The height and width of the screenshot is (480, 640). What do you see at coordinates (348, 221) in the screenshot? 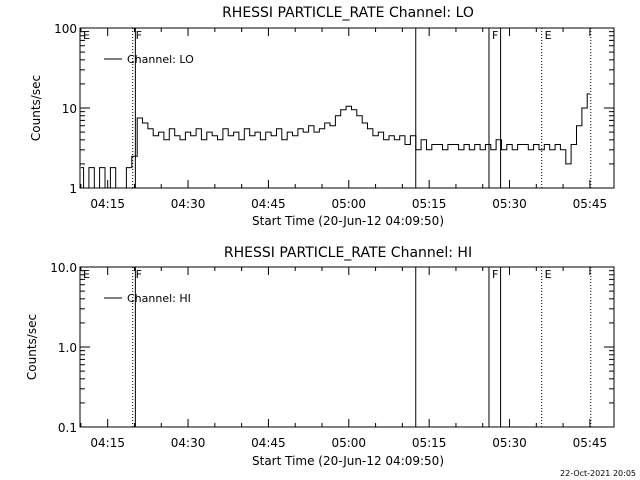
I see `lo-xlabel: Start Time (20-Jun-12 04:09:50)` at bounding box center [348, 221].